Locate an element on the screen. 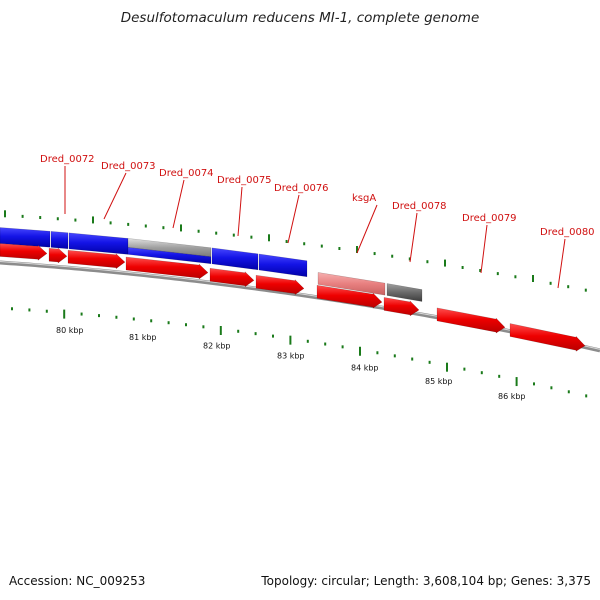 The height and width of the screenshot is (600, 600). gene-label: Dred_0080 is located at coordinates (567, 232).